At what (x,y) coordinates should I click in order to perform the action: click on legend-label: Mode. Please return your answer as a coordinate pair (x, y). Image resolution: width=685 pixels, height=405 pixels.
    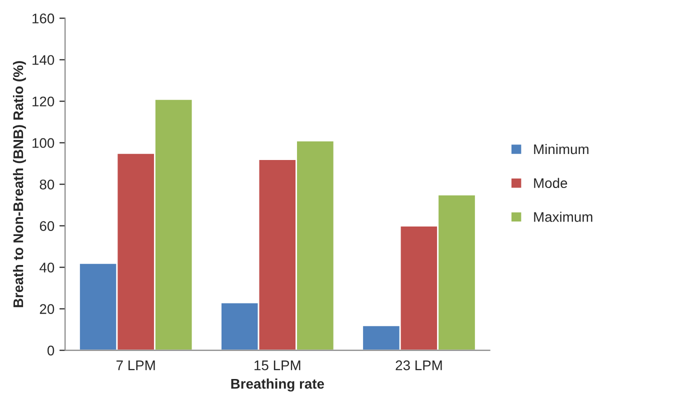
    Looking at the image, I should click on (551, 183).